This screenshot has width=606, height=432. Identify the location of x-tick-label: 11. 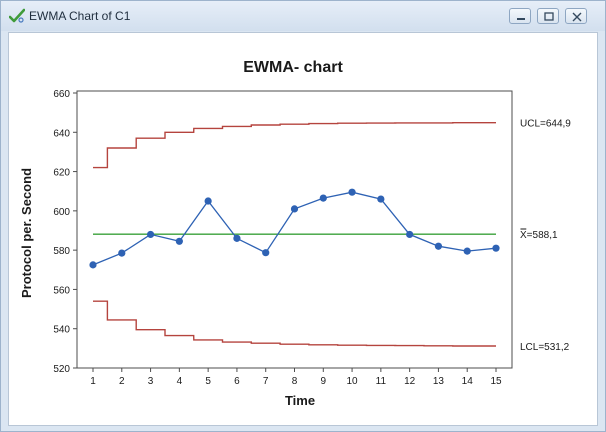
(381, 381).